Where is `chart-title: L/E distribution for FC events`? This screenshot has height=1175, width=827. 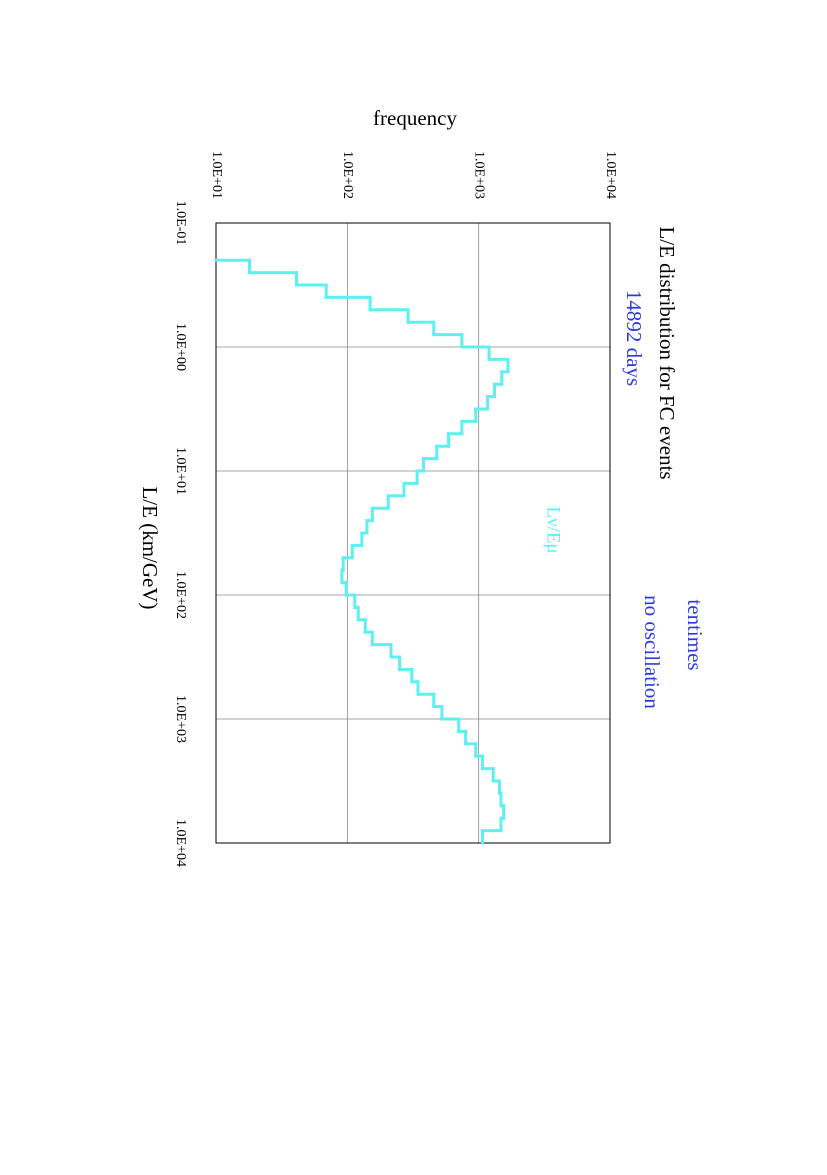
chart-title: L/E distribution for FC events is located at coordinates (667, 352).